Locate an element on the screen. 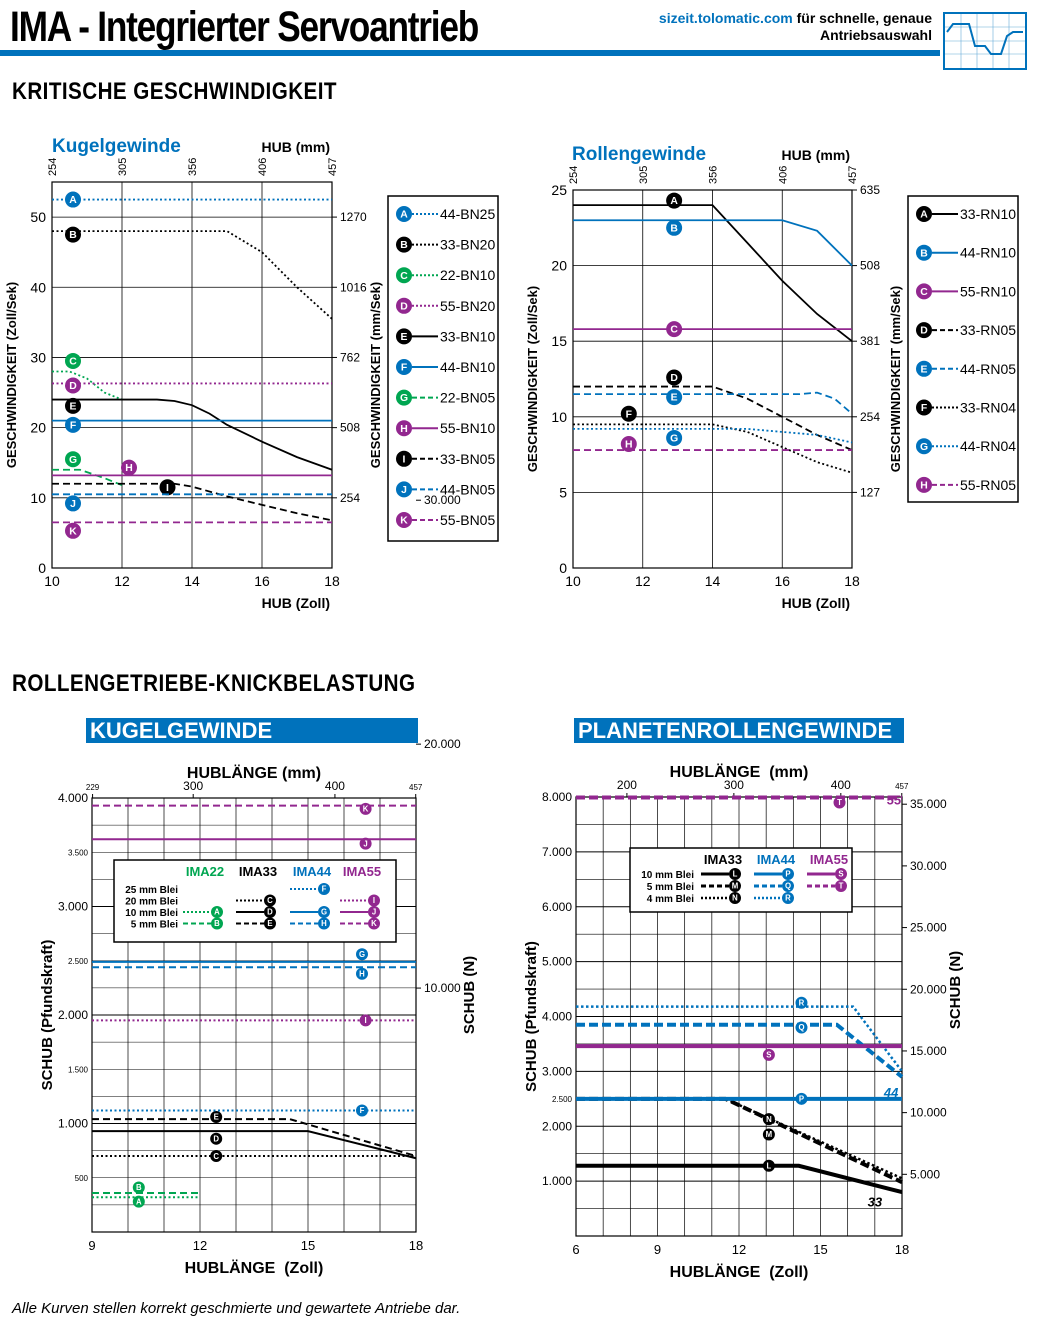 The image size is (1041, 1332). speed_roller-x2tick: 457 is located at coordinates (853, 175).